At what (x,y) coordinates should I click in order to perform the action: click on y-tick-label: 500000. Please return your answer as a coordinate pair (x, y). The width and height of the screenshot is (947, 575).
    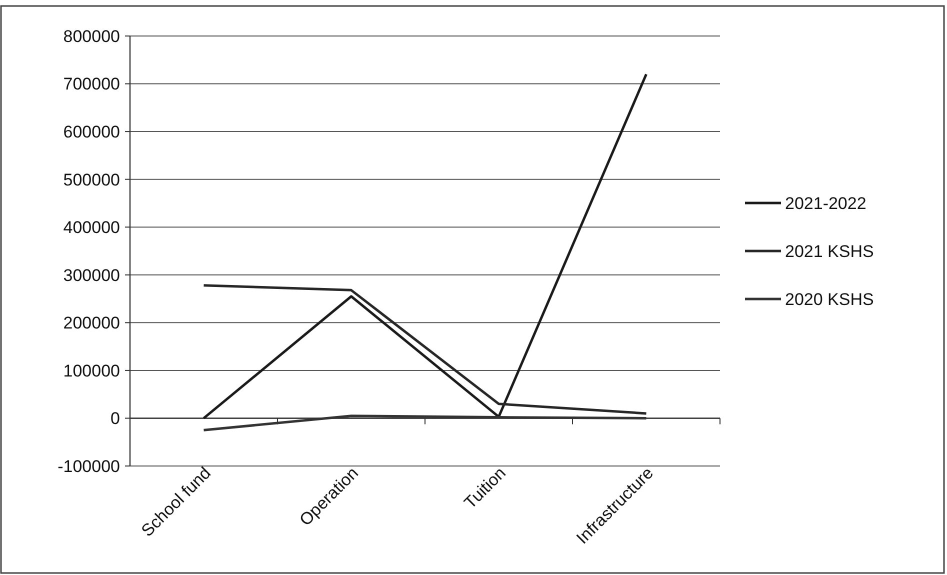
    Looking at the image, I should click on (91, 180).